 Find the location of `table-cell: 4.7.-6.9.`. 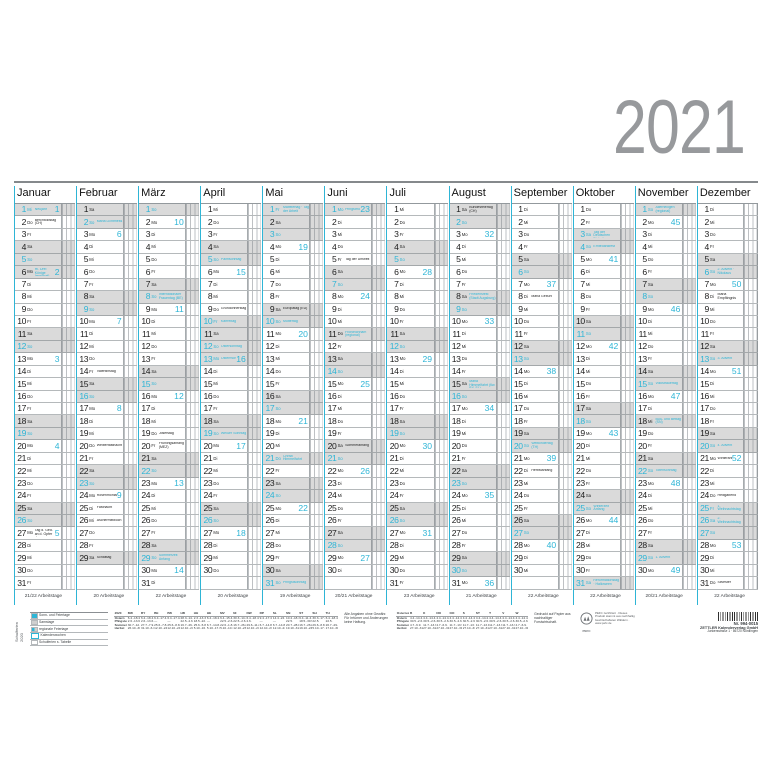

table-cell: 4.7.-6.9. is located at coordinates (442, 625).